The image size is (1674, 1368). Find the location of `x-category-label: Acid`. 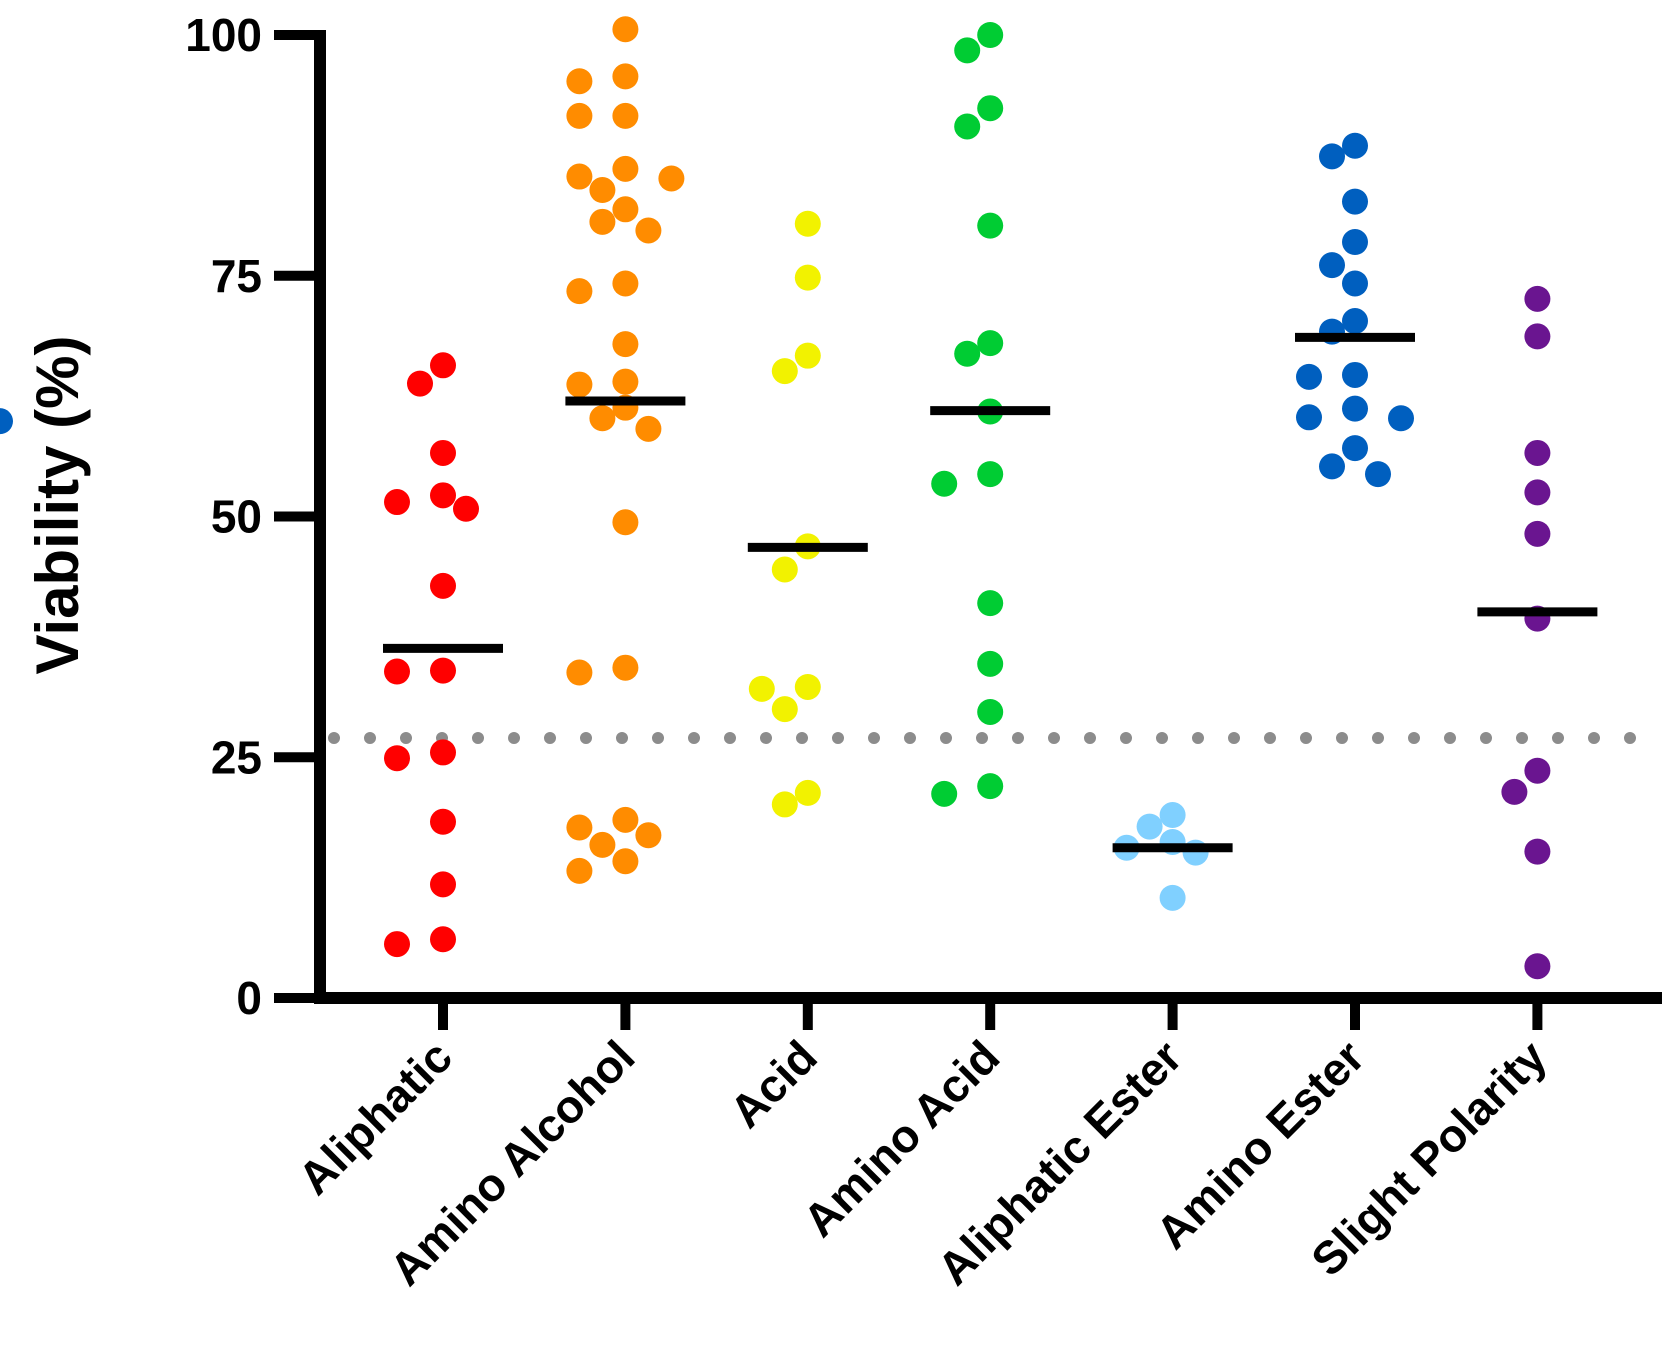

x-category-label: Acid is located at coordinates (773, 1083).